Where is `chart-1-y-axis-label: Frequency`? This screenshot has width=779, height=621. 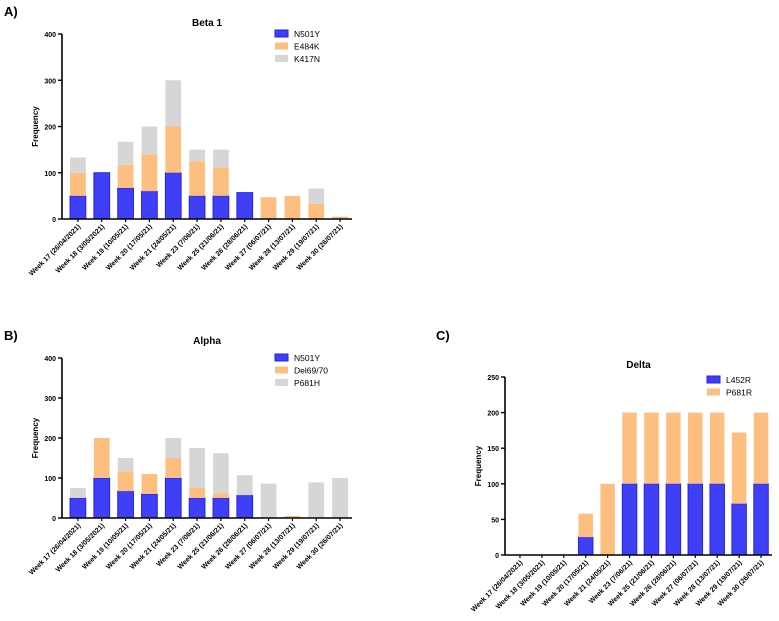 chart-1-y-axis-label: Frequency is located at coordinates (35, 437).